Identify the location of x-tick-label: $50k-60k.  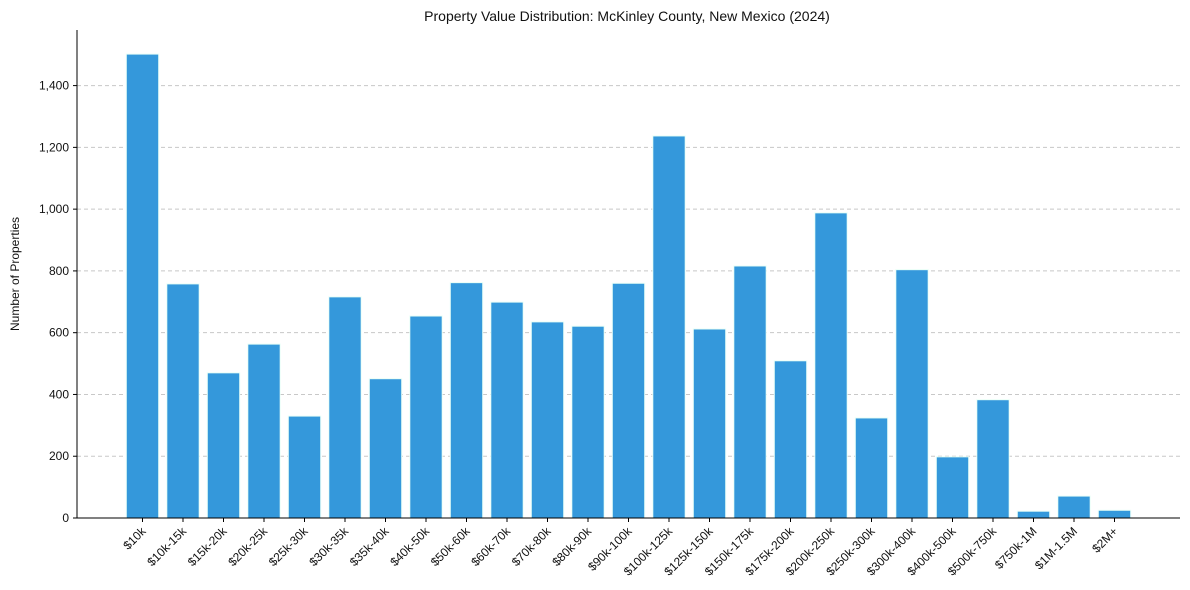
(451, 547).